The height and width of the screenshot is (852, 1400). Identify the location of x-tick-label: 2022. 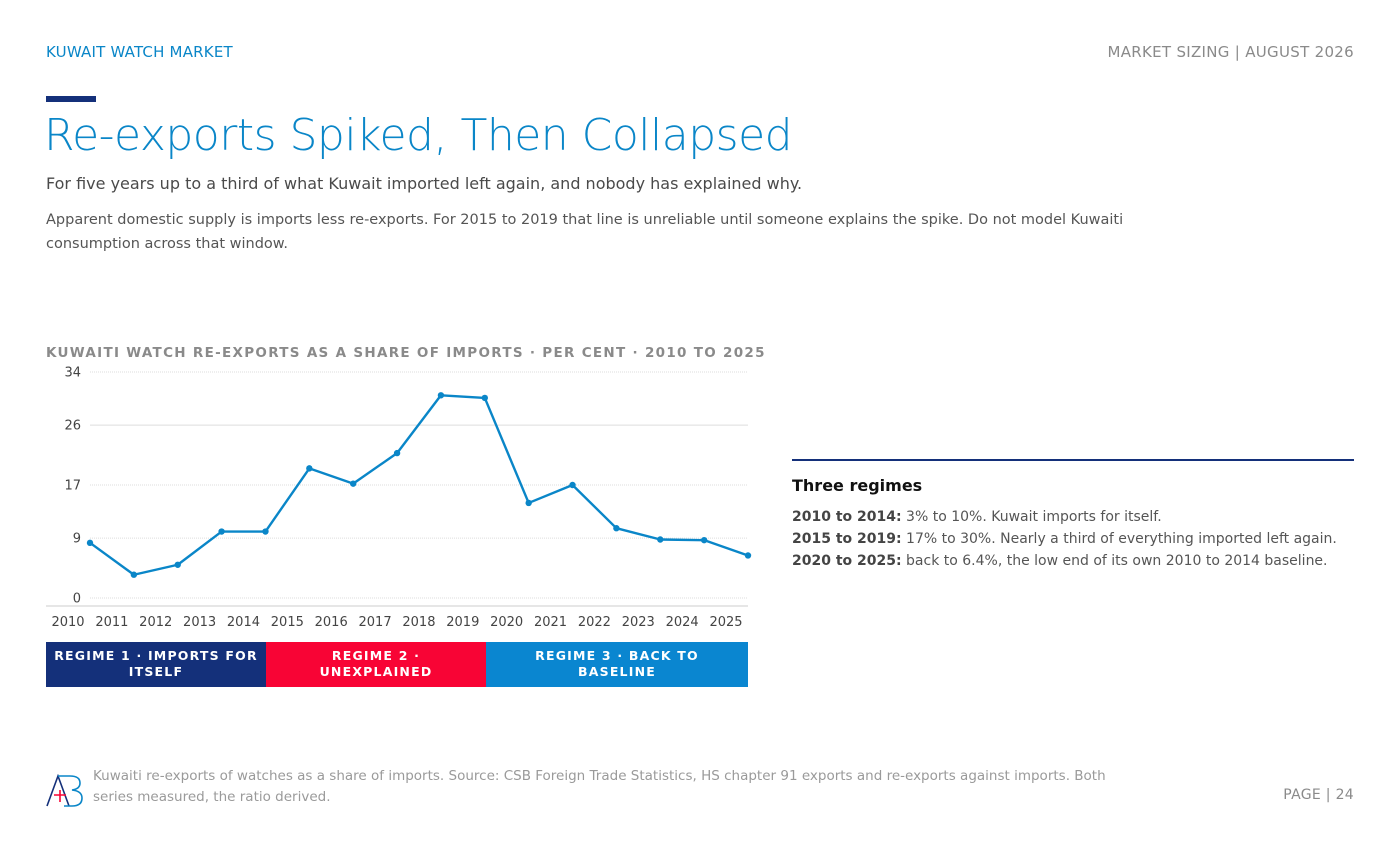
(594, 622).